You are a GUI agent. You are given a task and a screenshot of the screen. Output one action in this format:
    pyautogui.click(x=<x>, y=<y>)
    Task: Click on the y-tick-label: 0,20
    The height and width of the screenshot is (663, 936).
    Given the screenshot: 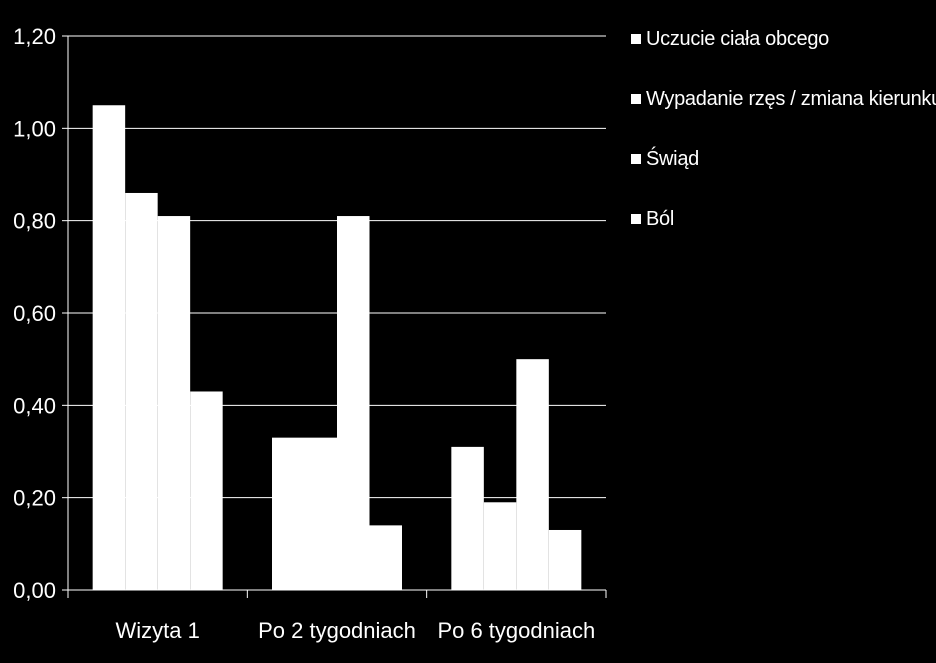 What is the action you would take?
    pyautogui.click(x=34, y=498)
    